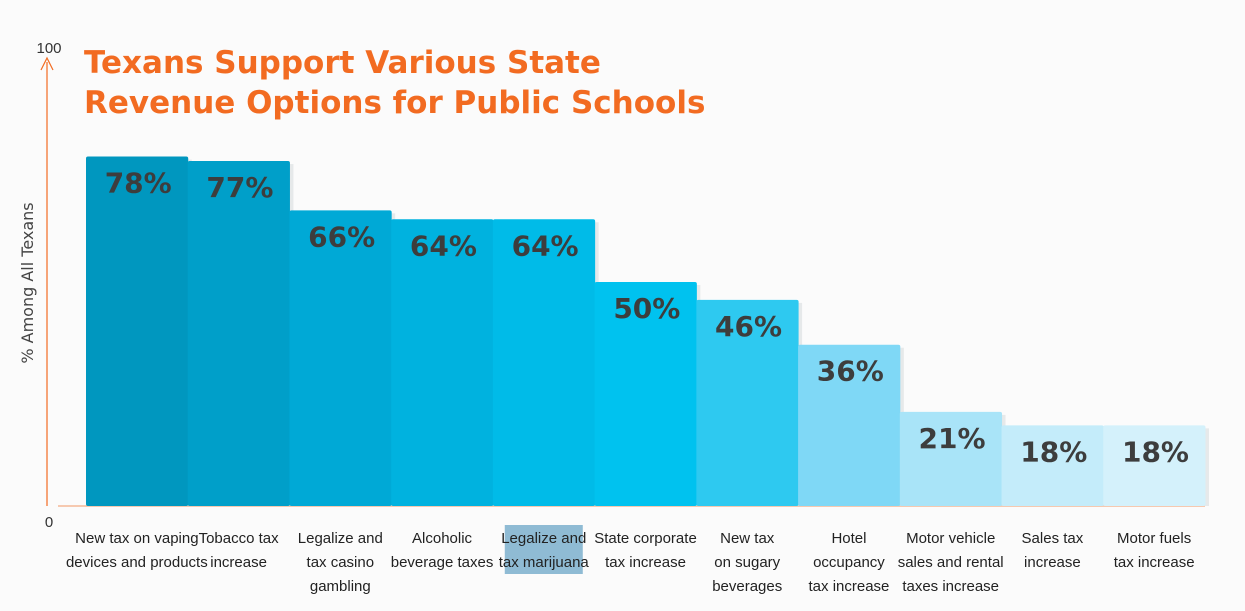  I want to click on category-label-3: tax casino, so click(341, 562).